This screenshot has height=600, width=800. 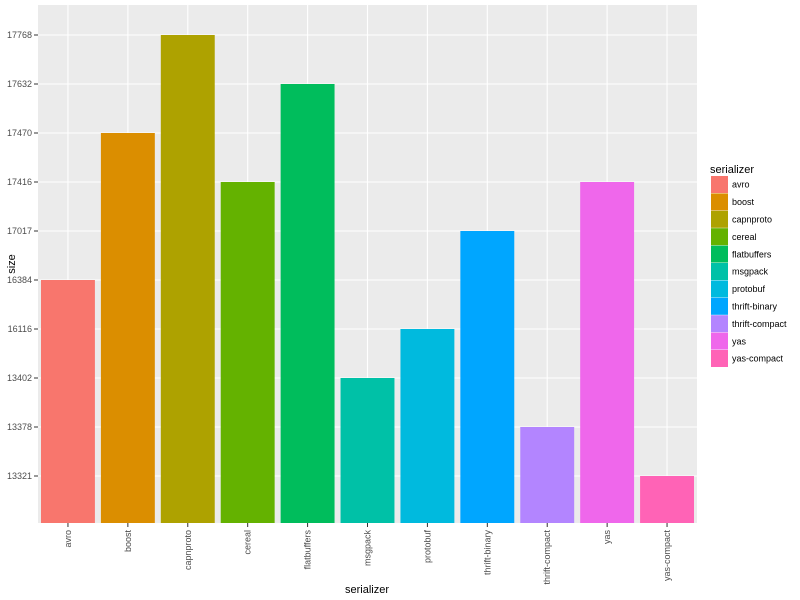 I want to click on legend-label-thrift-compact: thrift-compact, so click(x=759, y=324).